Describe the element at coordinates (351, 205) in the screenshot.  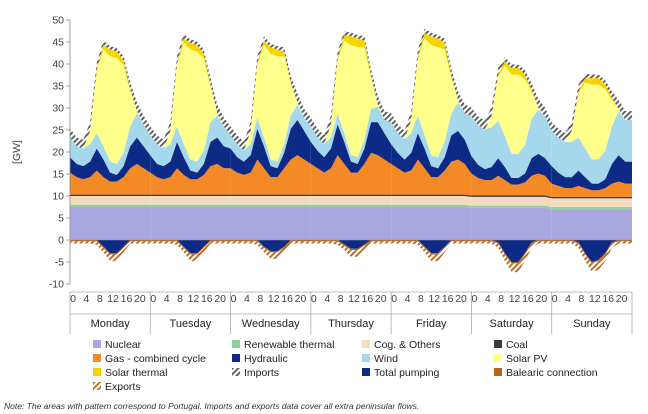
I see `area-renewable-thermal-thursday` at that location.